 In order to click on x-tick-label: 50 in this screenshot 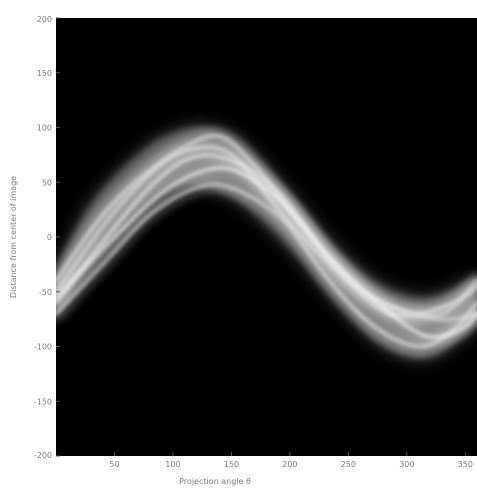, I will do `click(114, 464)`.